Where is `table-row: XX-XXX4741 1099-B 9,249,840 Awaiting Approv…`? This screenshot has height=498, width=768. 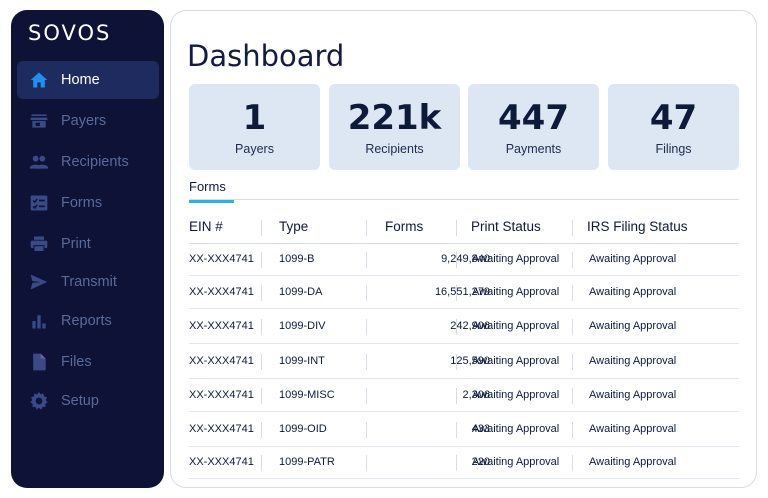
table-row: XX-XXX4741 1099-B 9,249,840 Awaiting Approv… is located at coordinates (464, 260).